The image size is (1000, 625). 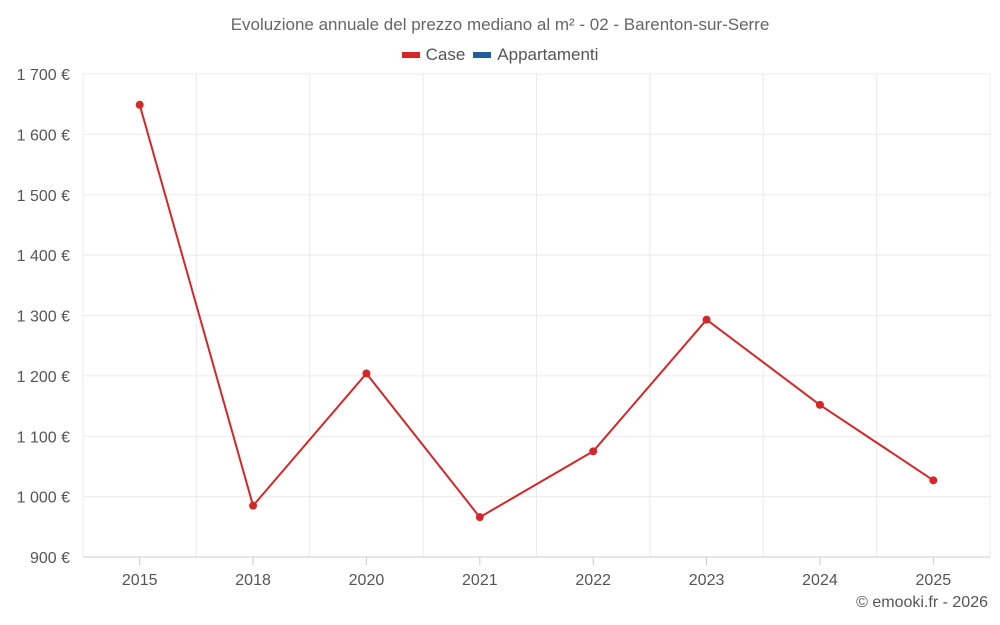 I want to click on x-tick-label: 2023, so click(x=707, y=580).